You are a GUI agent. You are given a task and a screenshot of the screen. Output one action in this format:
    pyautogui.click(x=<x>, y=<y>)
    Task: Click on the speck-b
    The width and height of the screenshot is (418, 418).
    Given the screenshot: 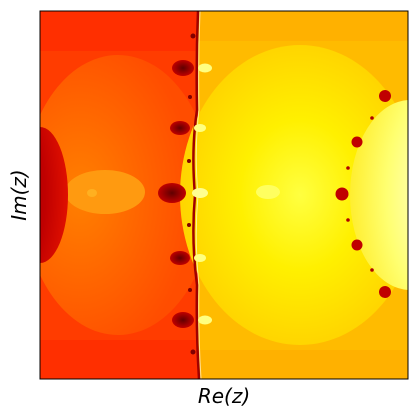 What is the action you would take?
    pyautogui.click(x=189, y=161)
    